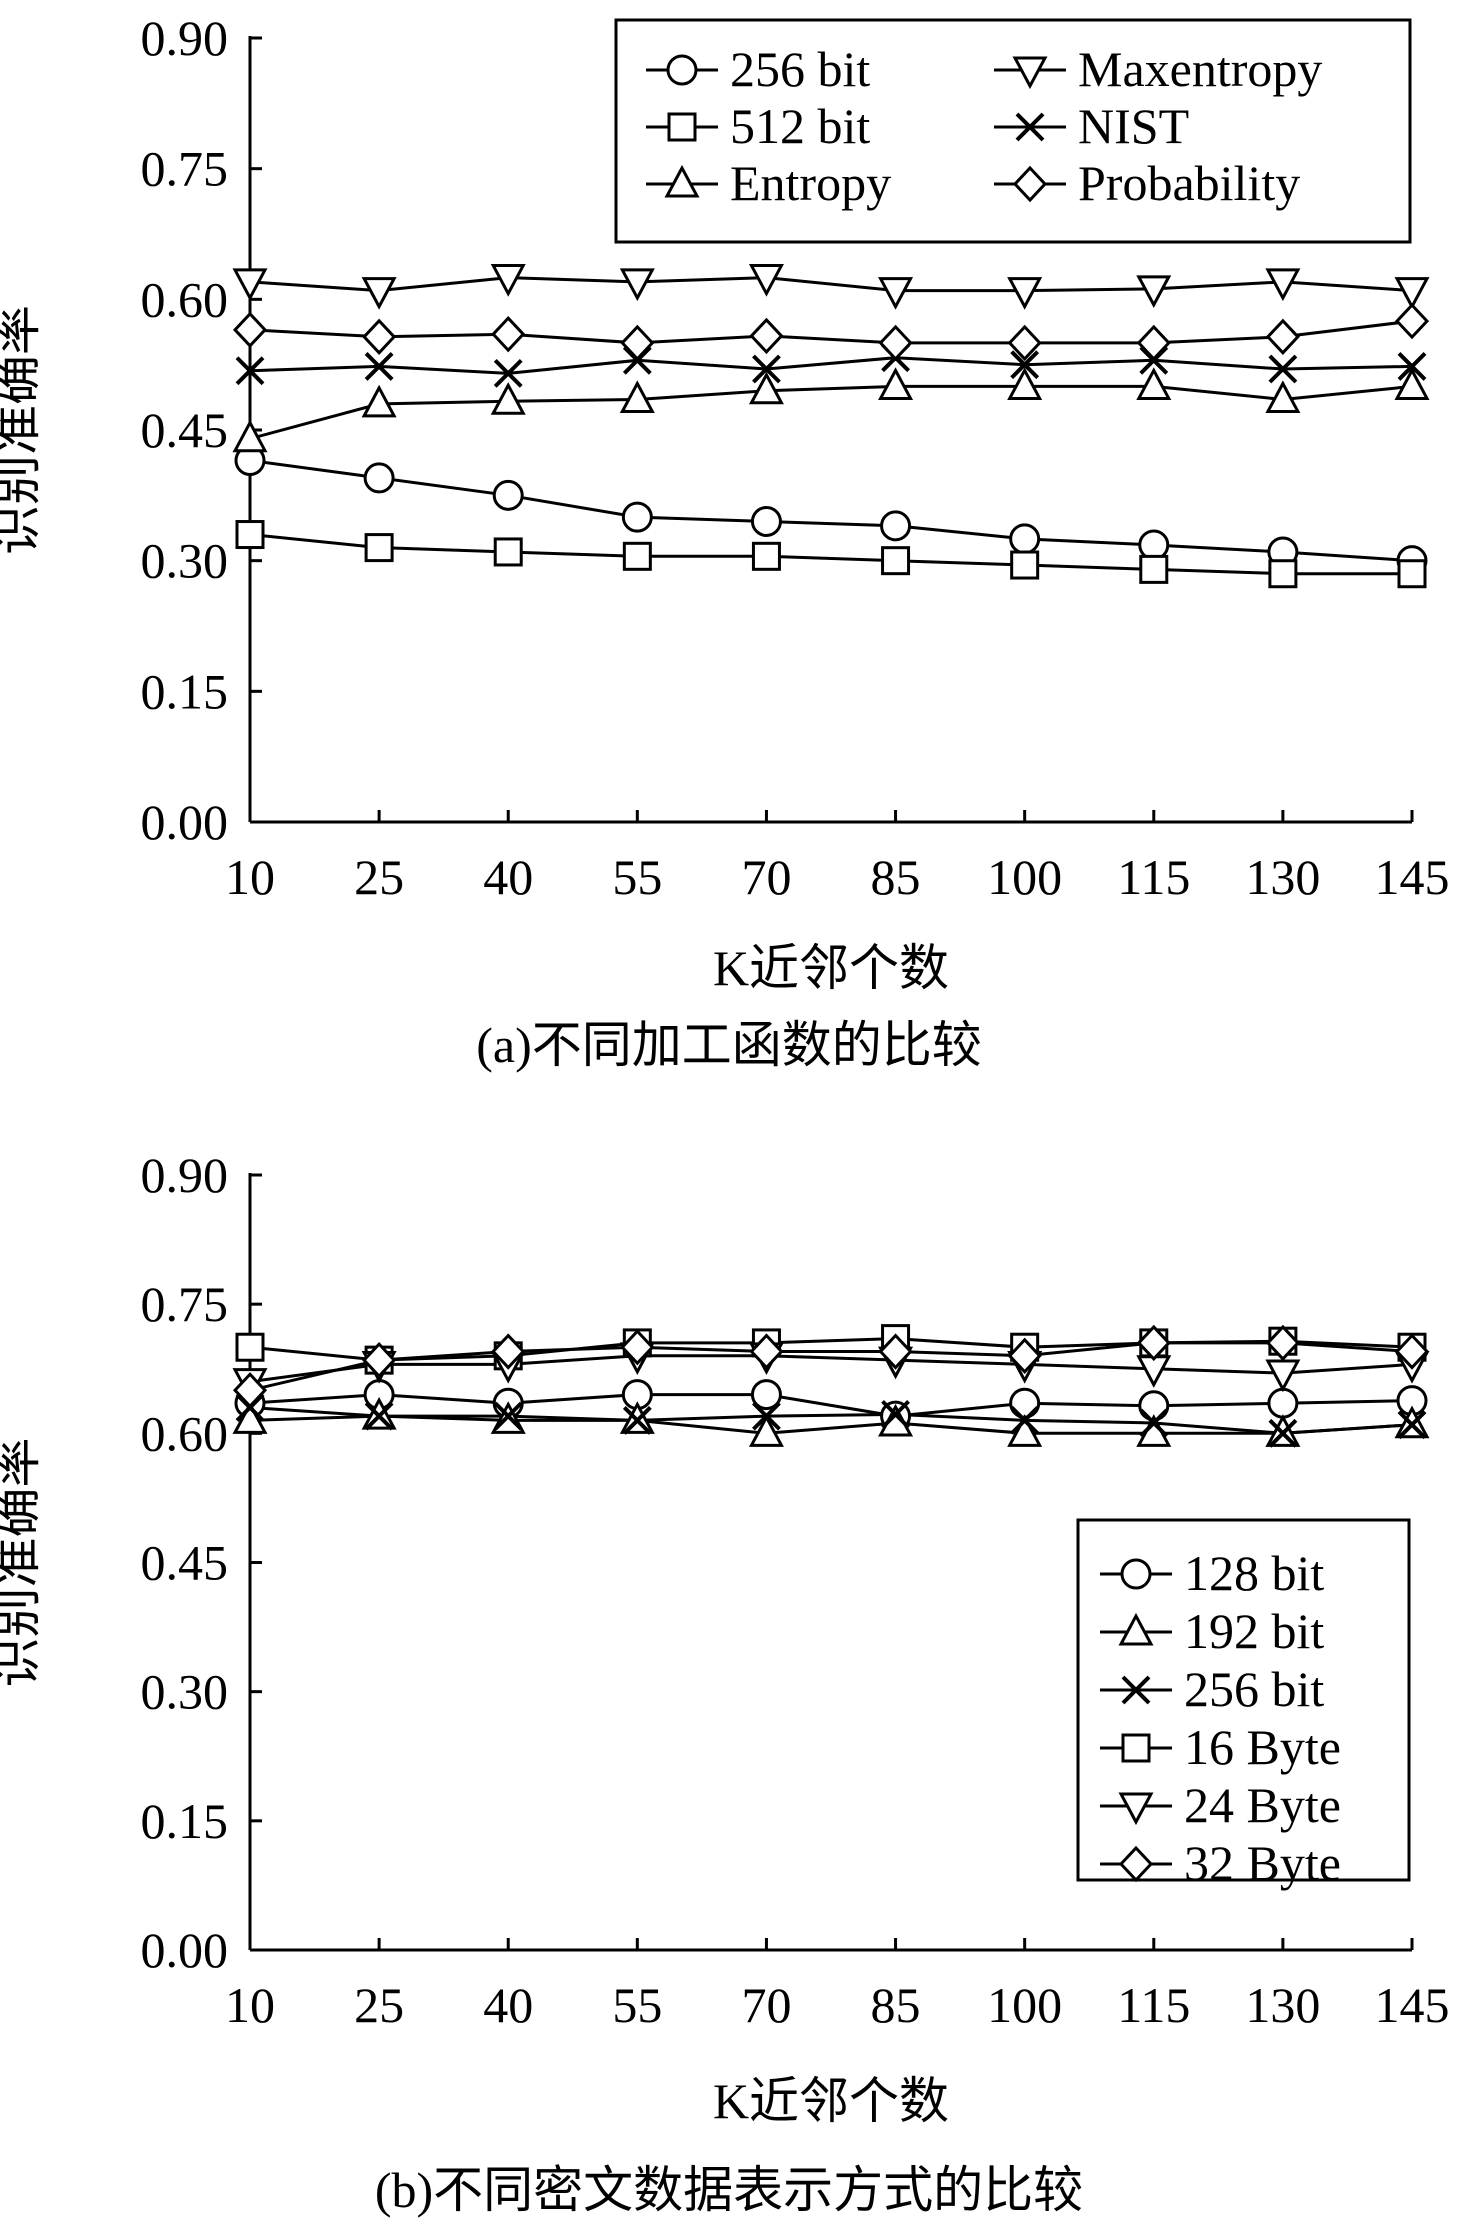 This screenshot has width=1459, height=2237. What do you see at coordinates (831, 365) in the screenshot?
I see `chart-a-line-nist` at bounding box center [831, 365].